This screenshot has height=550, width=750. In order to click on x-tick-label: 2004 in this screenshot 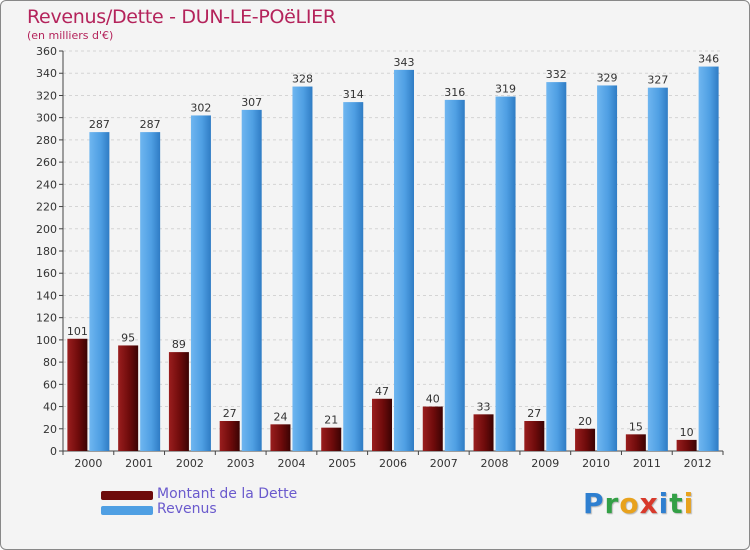, I will do `click(291, 463)`.